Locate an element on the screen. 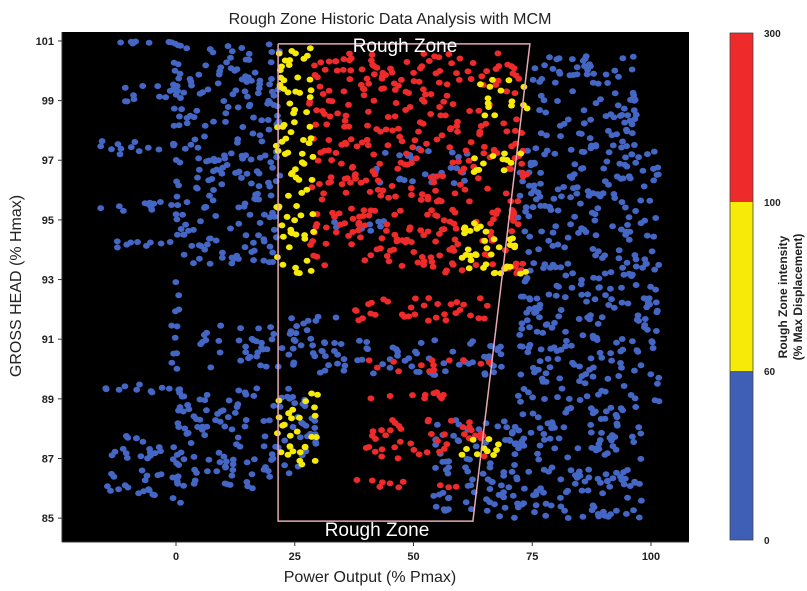  colorbar-label-line1: Rough Zone intensity is located at coordinates (783, 296).